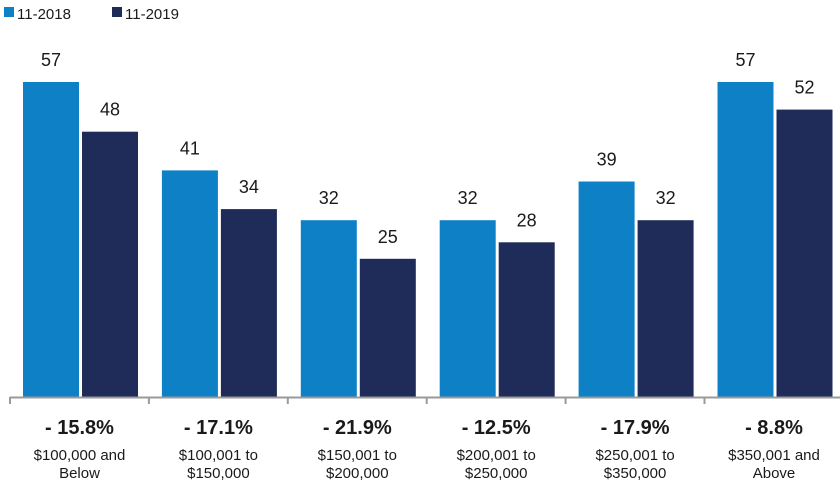  What do you see at coordinates (152, 14) in the screenshot?
I see `legend-label-2019: 11-2019` at bounding box center [152, 14].